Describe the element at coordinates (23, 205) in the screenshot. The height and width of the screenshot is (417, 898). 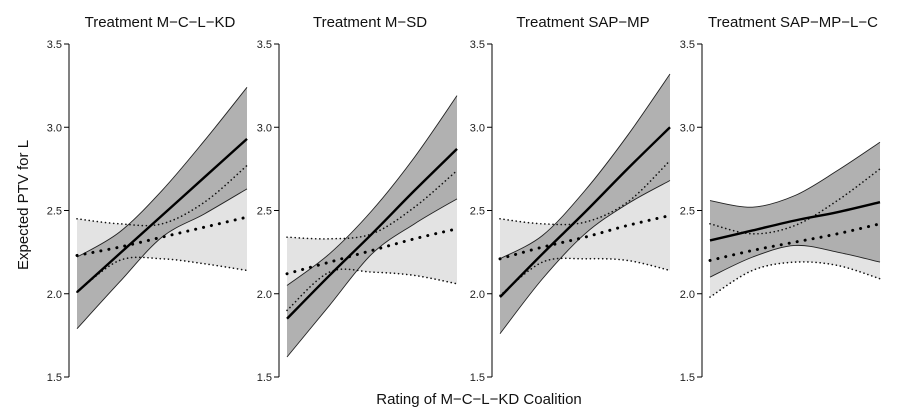
I see `y-axis-label: Expected PTV for L` at that location.